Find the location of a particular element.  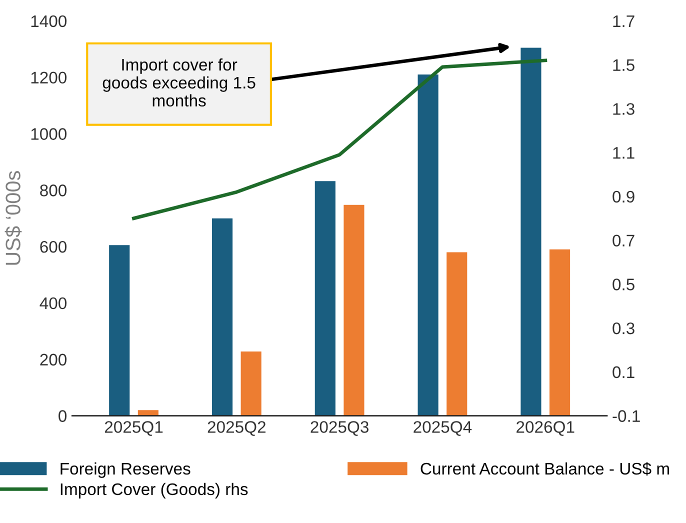

x-tick-label: 2025Q3 is located at coordinates (339, 428).